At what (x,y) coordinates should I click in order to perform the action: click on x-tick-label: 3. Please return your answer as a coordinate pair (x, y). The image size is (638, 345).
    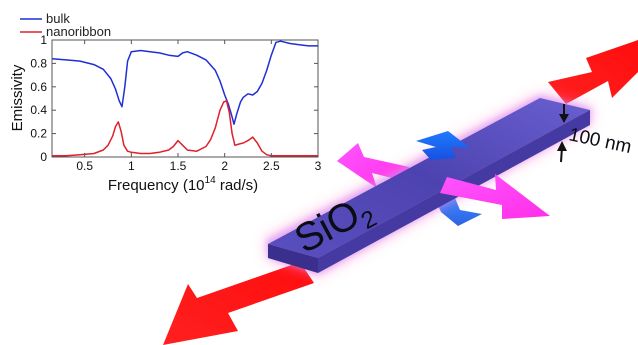
    Looking at the image, I should click on (318, 166).